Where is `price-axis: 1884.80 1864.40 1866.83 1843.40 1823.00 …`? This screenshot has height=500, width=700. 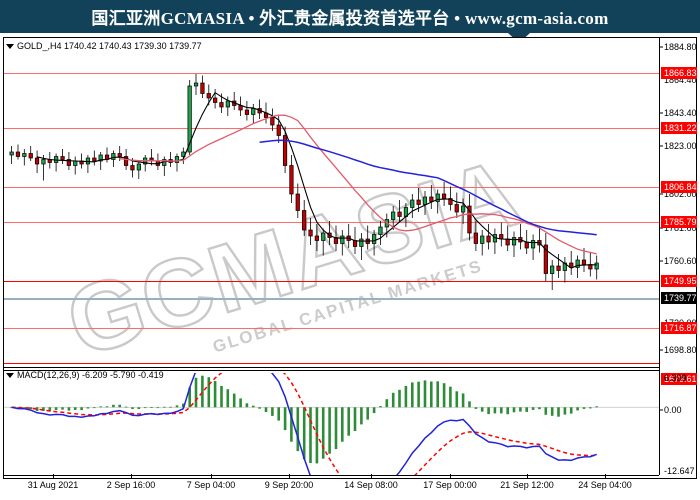 price-axis: 1884.80 1864.40 1866.83 1843.40 1823.00 … is located at coordinates (680, 257).